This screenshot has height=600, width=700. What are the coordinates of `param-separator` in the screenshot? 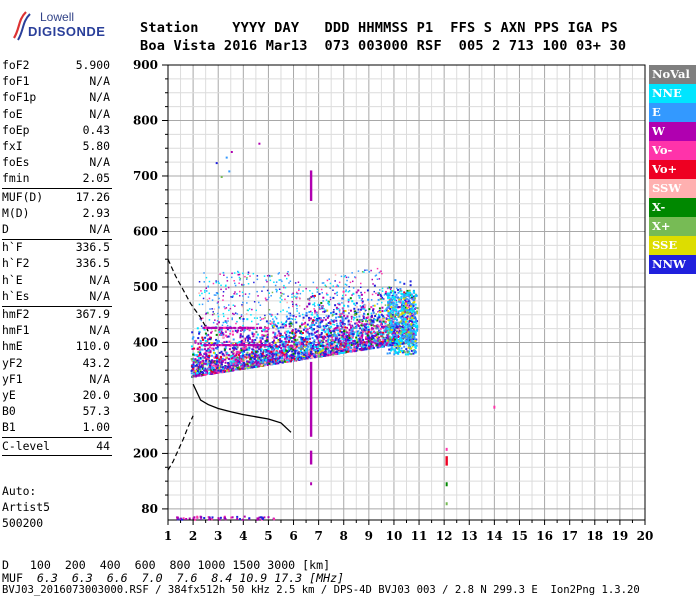 It's located at (57, 456).